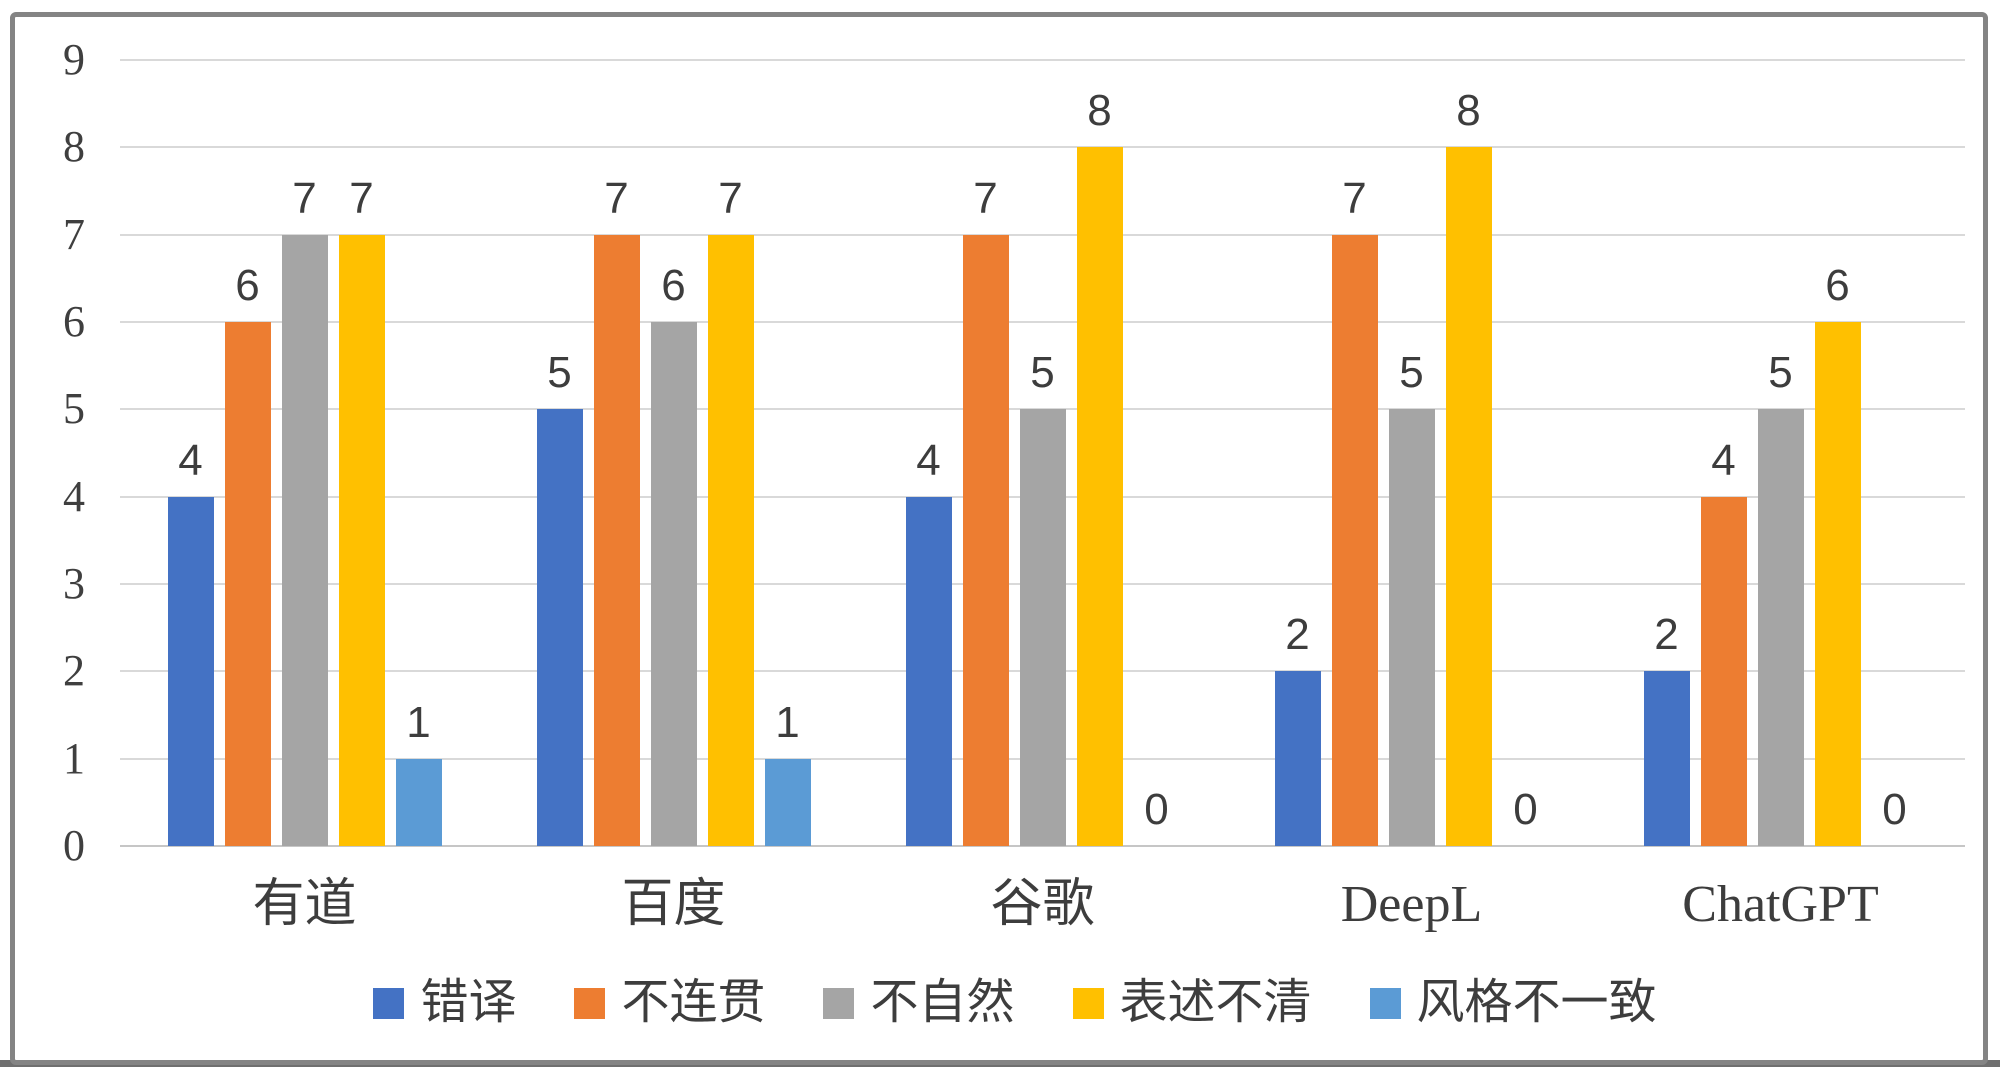  I want to click on y-axis-tick-label: 0, so click(74, 845).